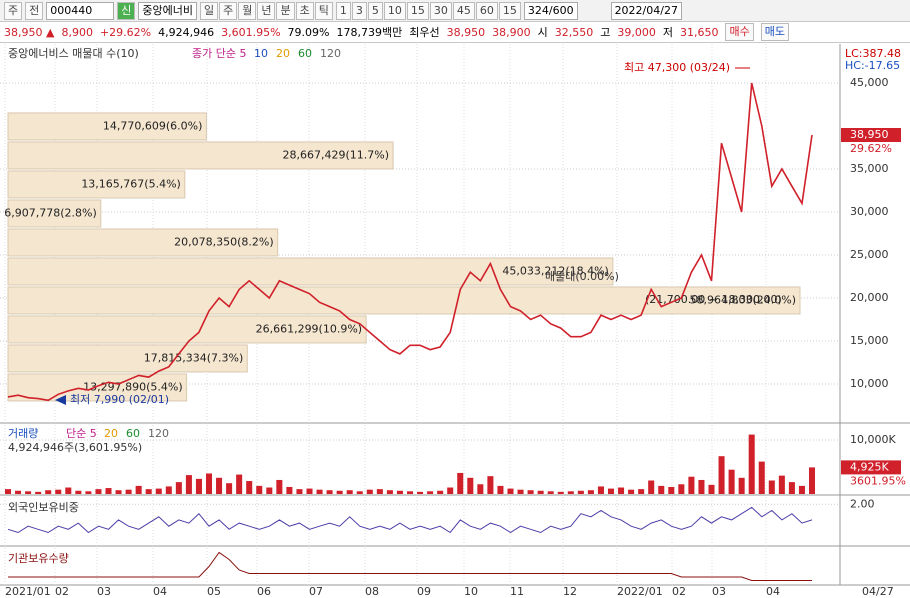  I want to click on change: 8,900, so click(77, 32).